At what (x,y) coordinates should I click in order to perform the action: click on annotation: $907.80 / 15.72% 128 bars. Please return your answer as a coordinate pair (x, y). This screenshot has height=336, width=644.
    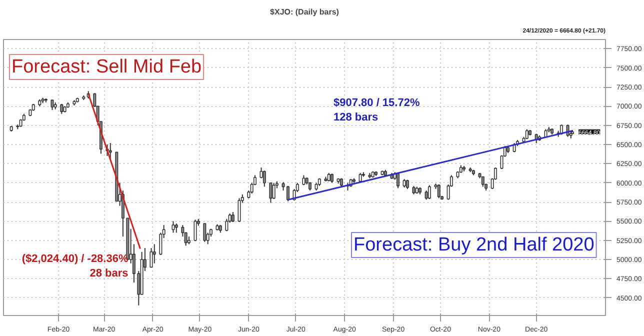
    Looking at the image, I should click on (377, 110).